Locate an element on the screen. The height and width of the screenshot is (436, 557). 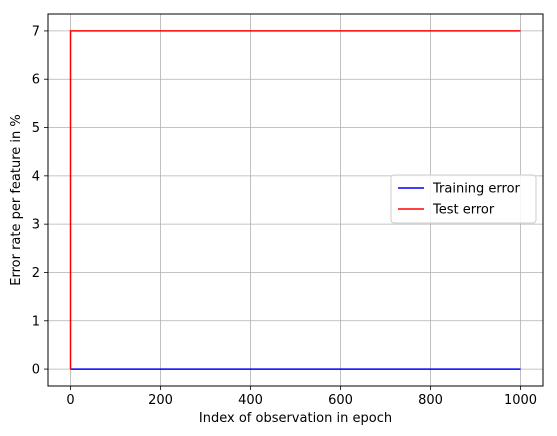
x-tick-label: 1000 is located at coordinates (520, 400).